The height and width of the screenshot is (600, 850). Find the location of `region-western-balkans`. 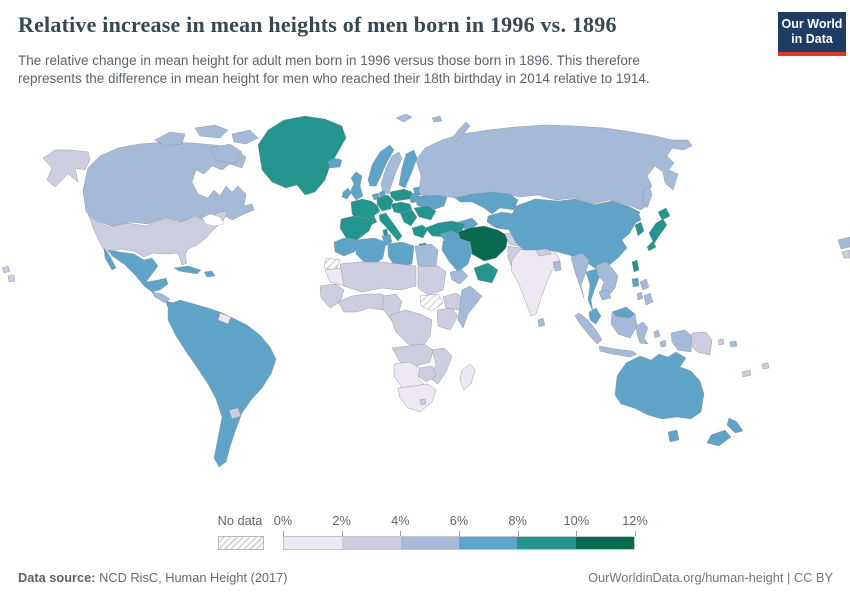

region-western-balkans is located at coordinates (408, 218).